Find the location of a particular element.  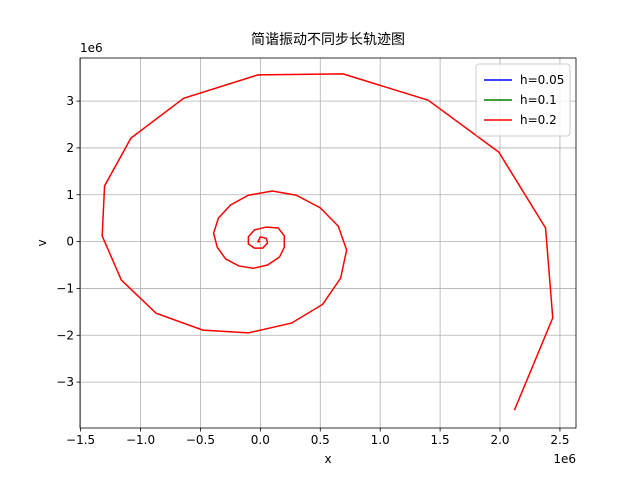

legend-box is located at coordinates (523, 100).